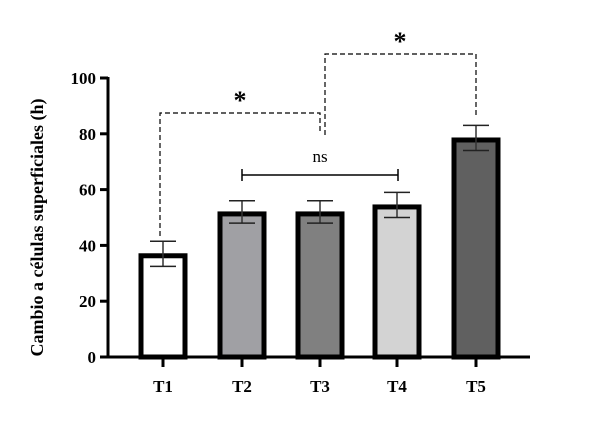  I want to click on bar-t2, so click(242, 280).